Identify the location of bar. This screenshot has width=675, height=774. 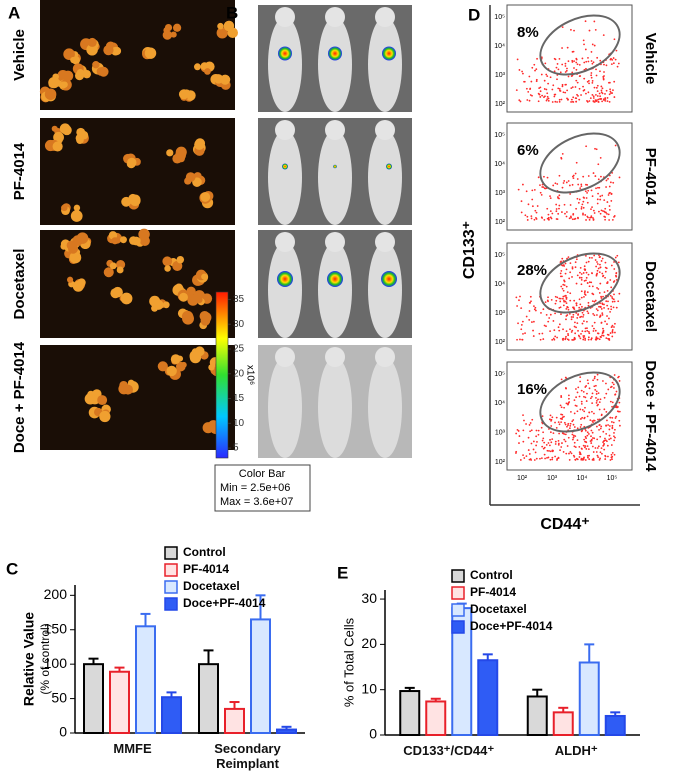
(488, 697).